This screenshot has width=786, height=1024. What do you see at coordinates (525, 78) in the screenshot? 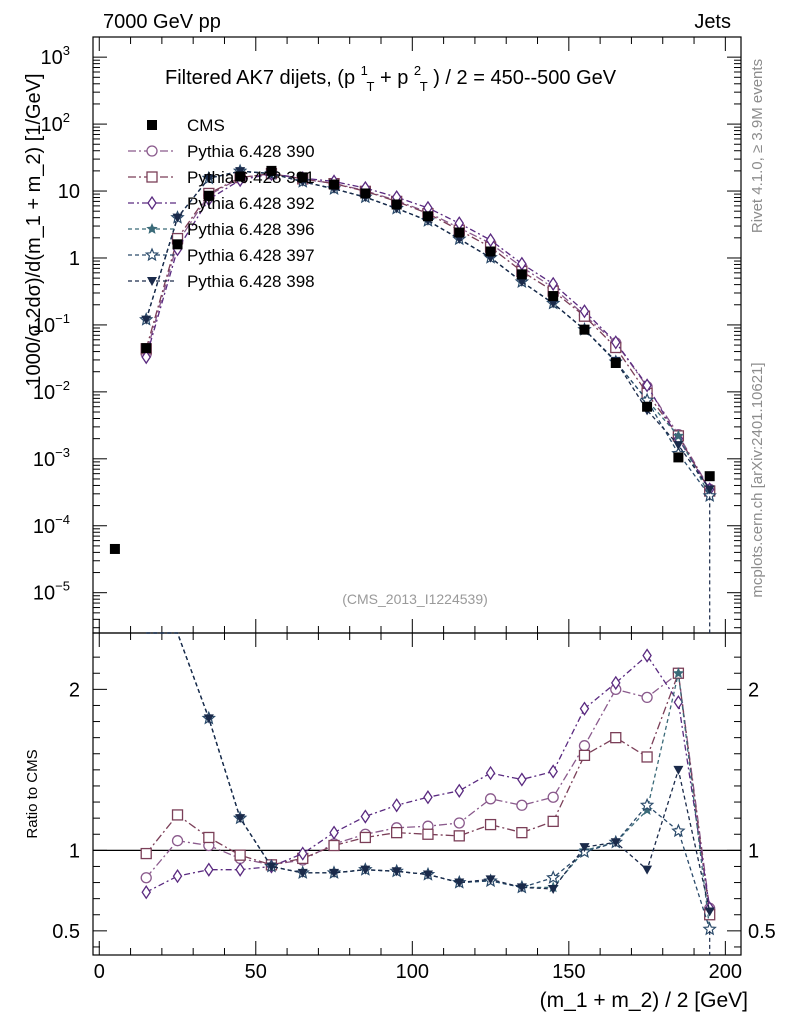
I see `title-suffix: ) / 2 = 450--500 GeV` at bounding box center [525, 78].